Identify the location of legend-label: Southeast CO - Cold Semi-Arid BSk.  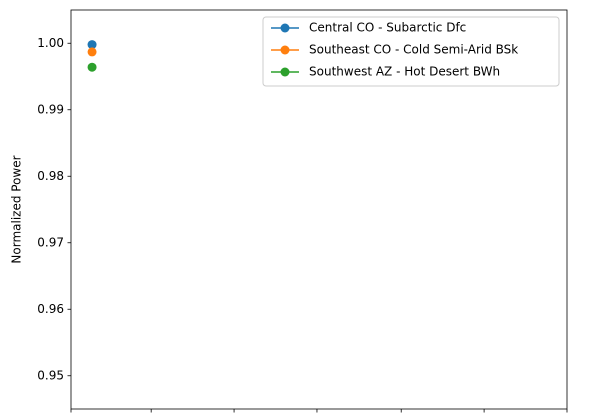
(413, 50).